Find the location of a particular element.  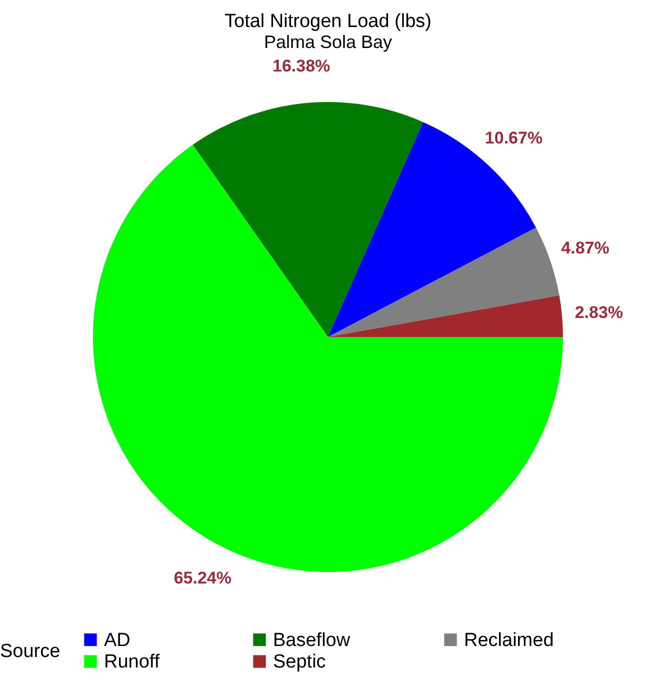

legend-label: AD is located at coordinates (117, 640).